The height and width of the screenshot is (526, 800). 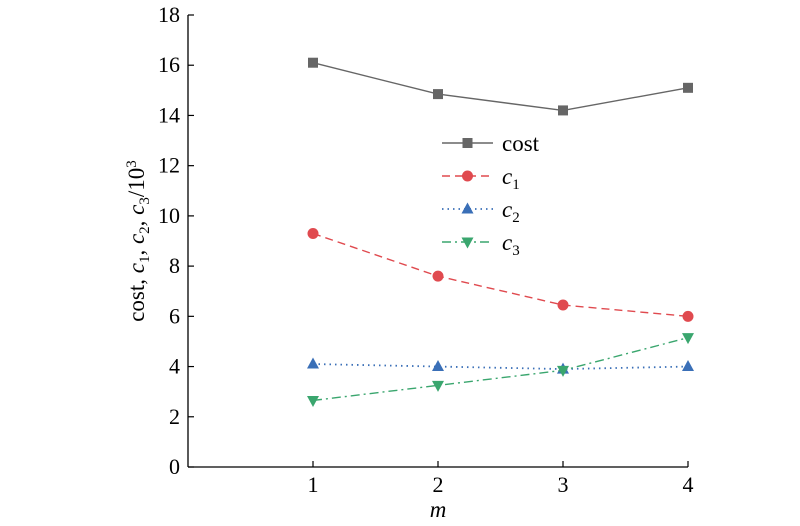 I want to click on y-tick-label: 4, so click(x=174, y=366).